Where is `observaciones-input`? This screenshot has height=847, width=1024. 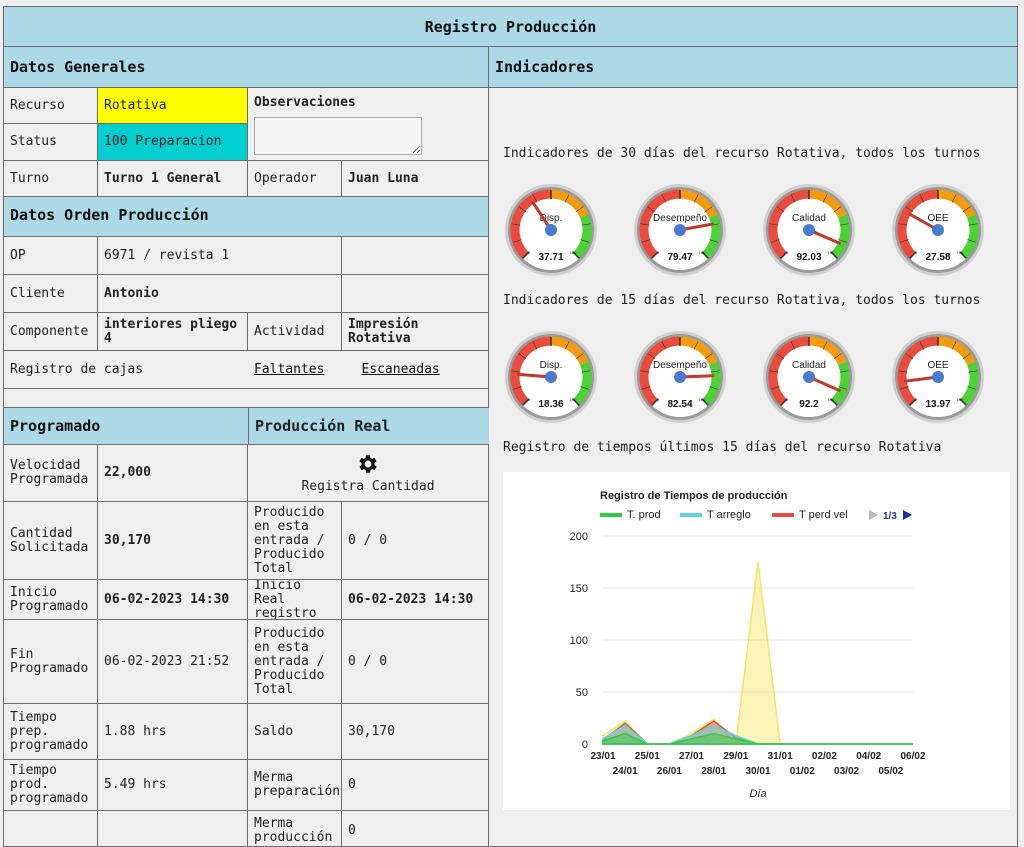 observaciones-input is located at coordinates (338, 136).